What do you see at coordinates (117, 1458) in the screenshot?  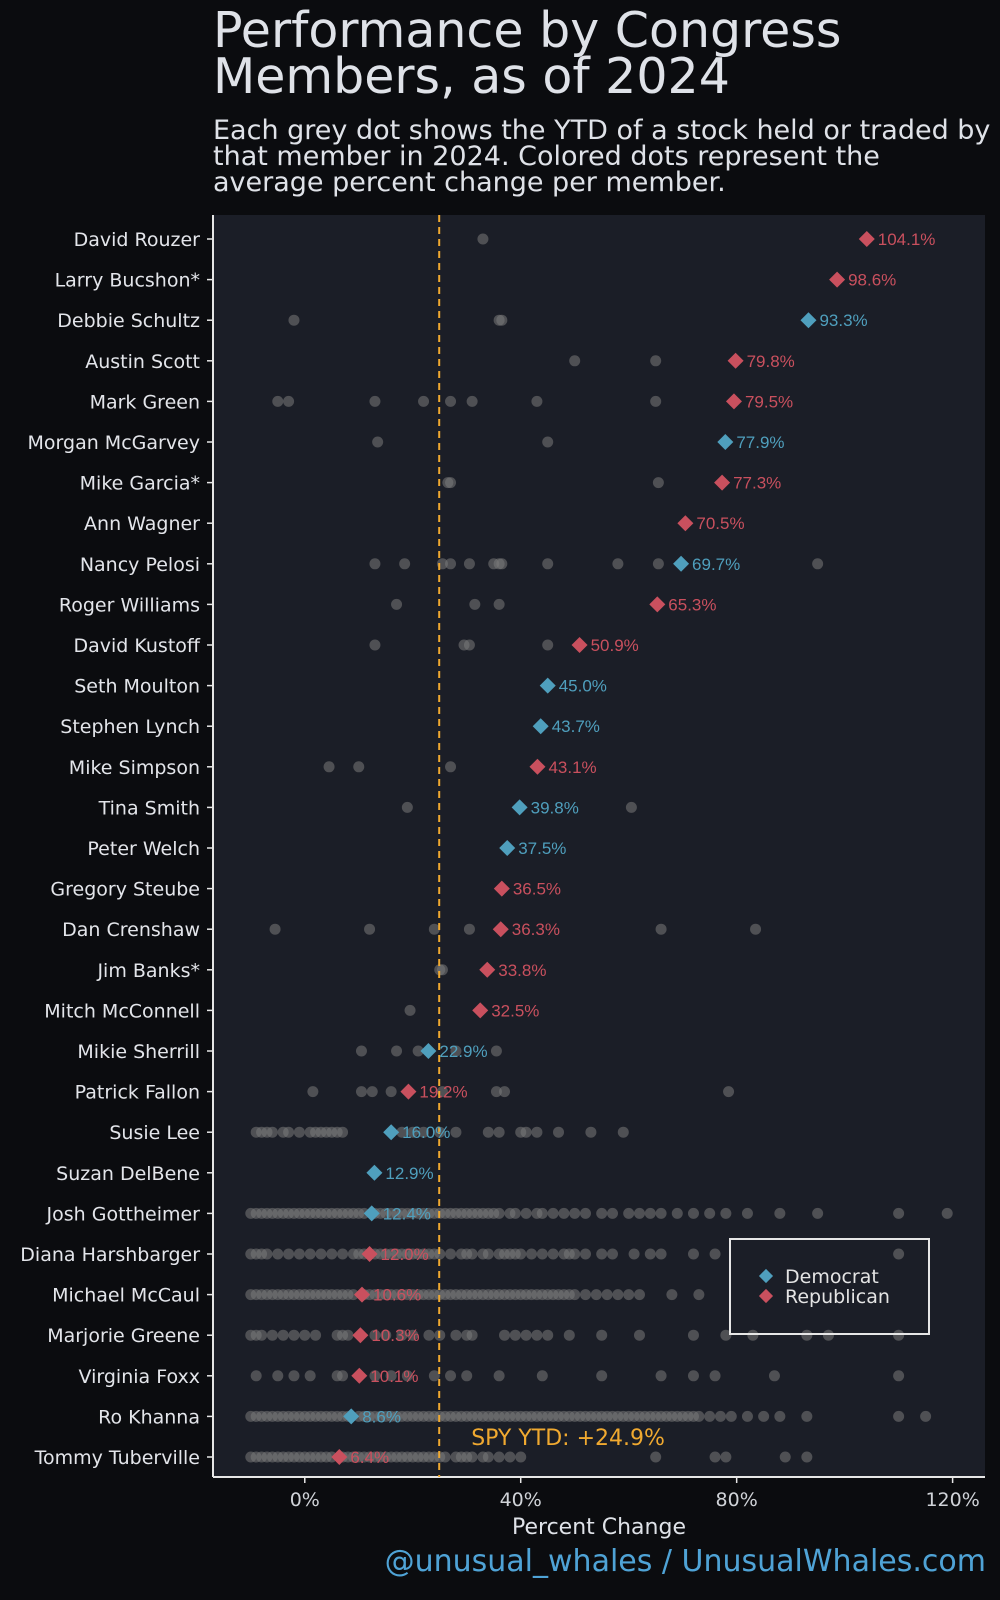 I see `member-name-label: Tommy Tuberville` at bounding box center [117, 1458].